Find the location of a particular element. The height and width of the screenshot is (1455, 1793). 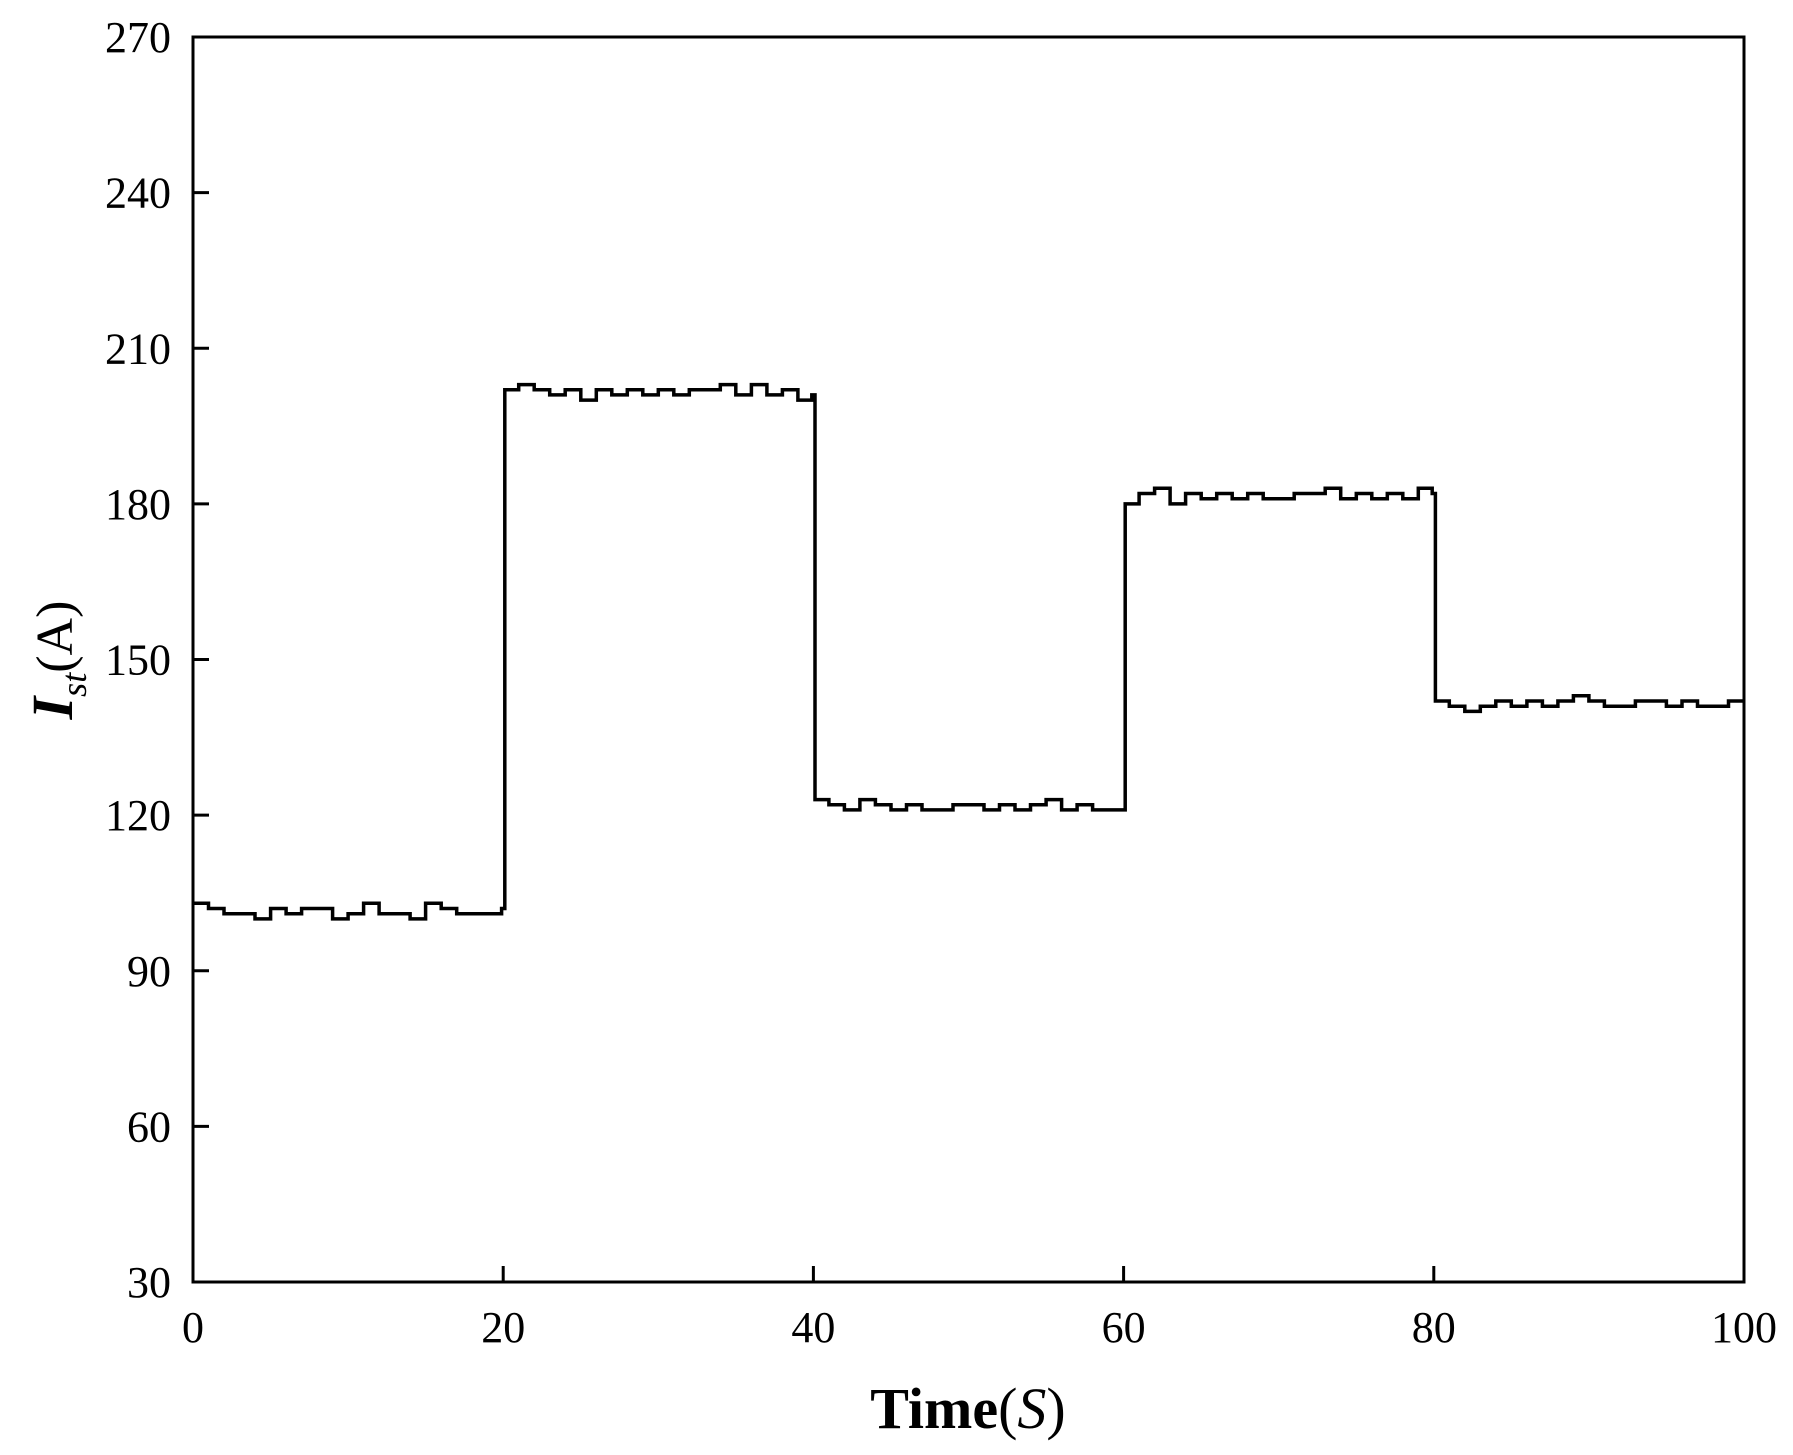

y-axis-label-unit: (A) is located at coordinates (55, 637).